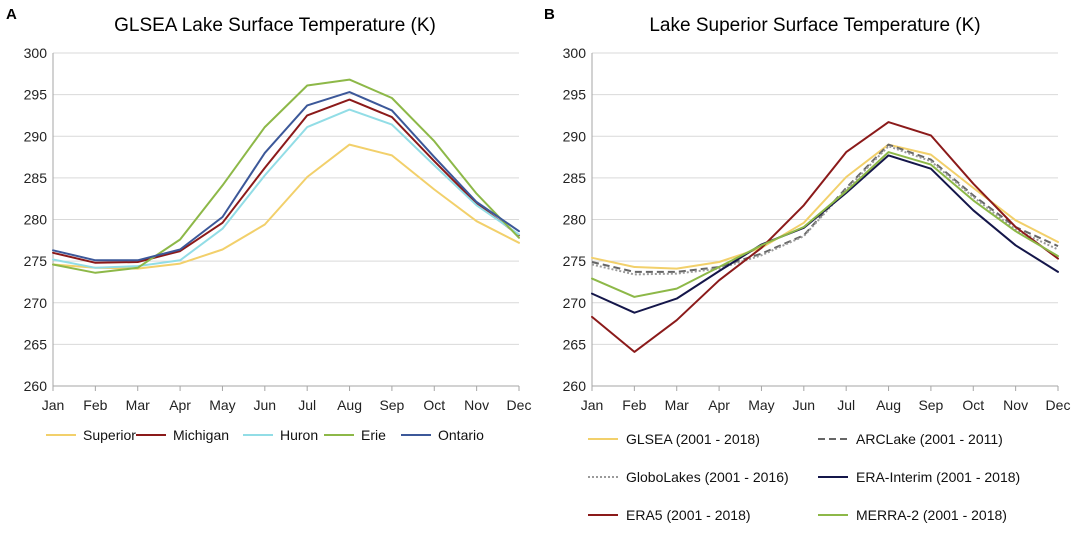 Image resolution: width=1084 pixels, height=536 pixels. I want to click on legend-label: Michigan, so click(201, 435).